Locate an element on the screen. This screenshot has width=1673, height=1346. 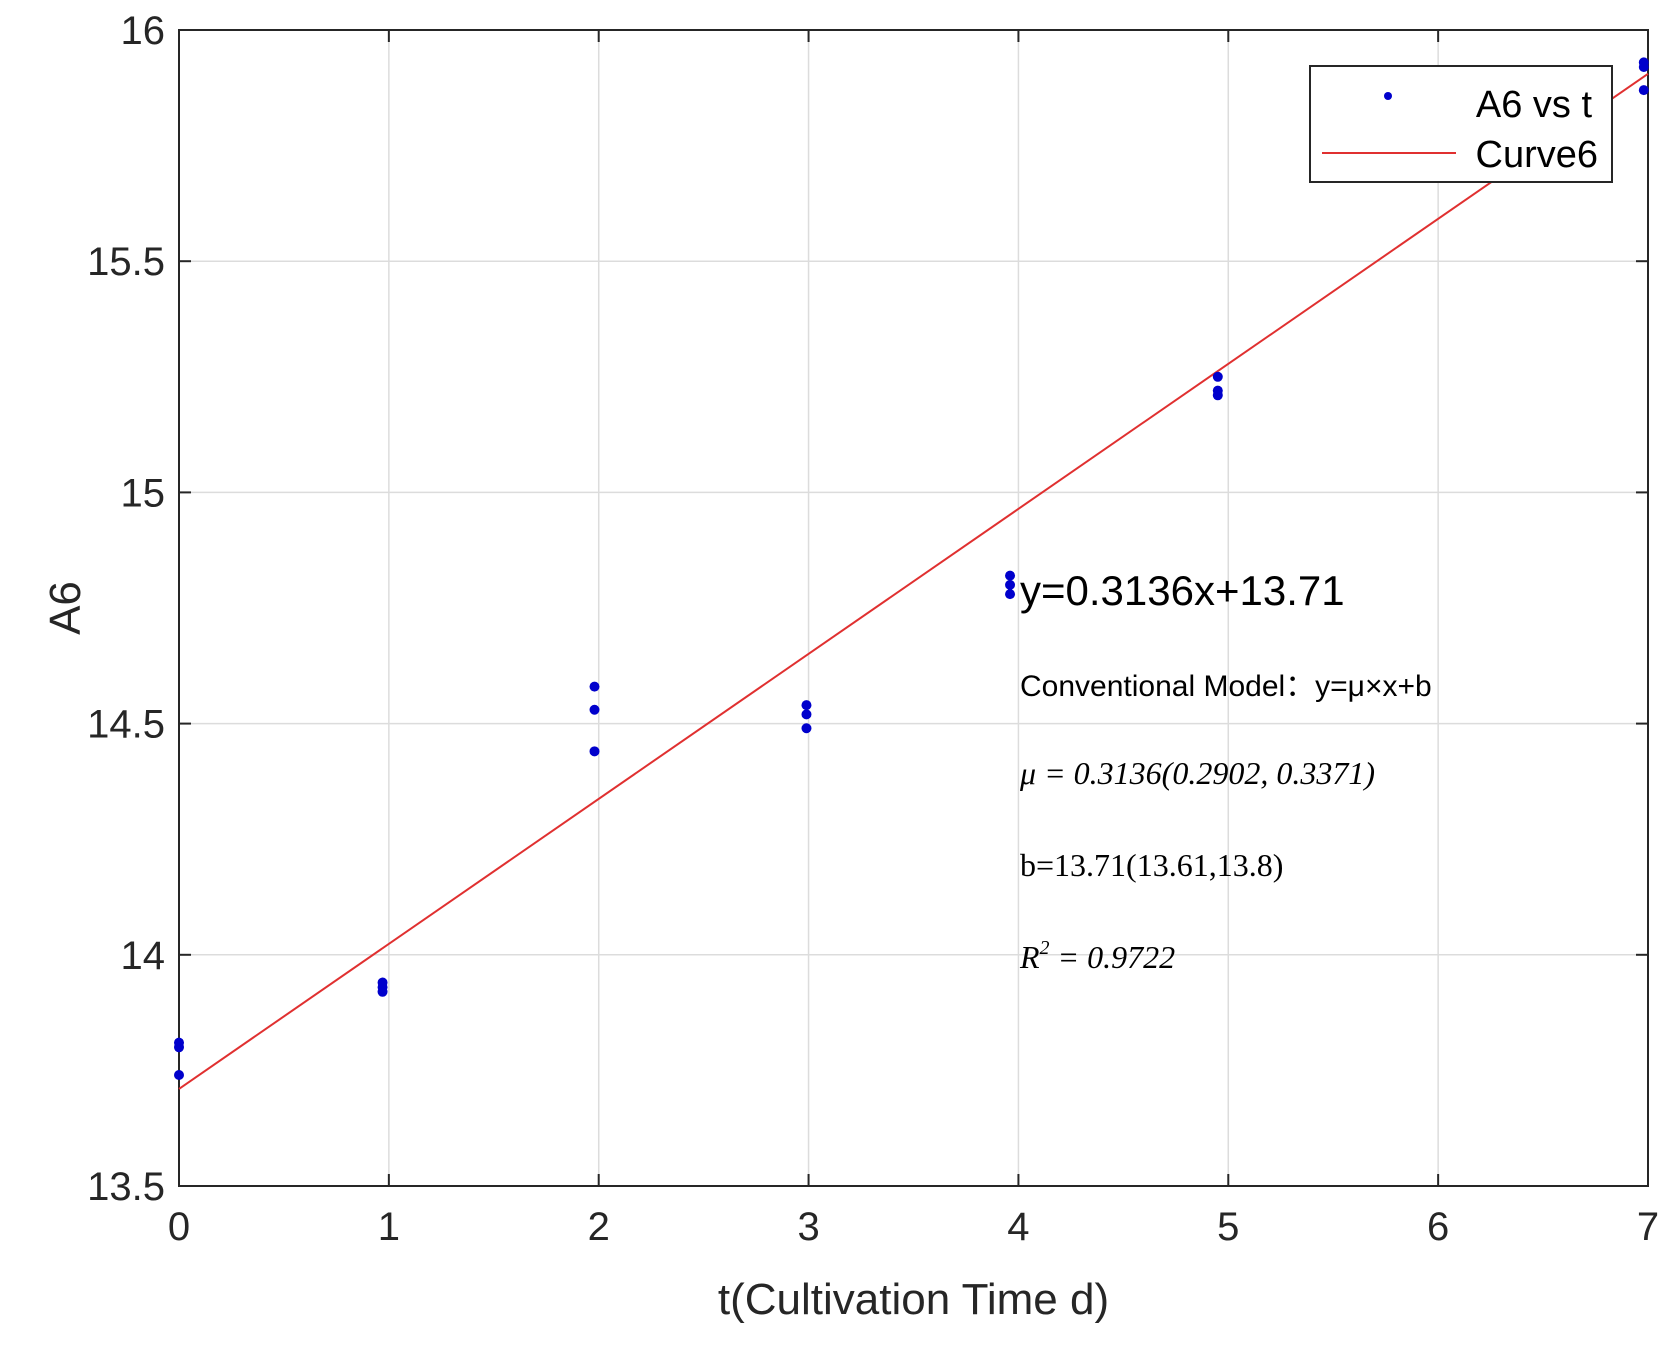
legend-marker-points is located at coordinates (1388, 96).